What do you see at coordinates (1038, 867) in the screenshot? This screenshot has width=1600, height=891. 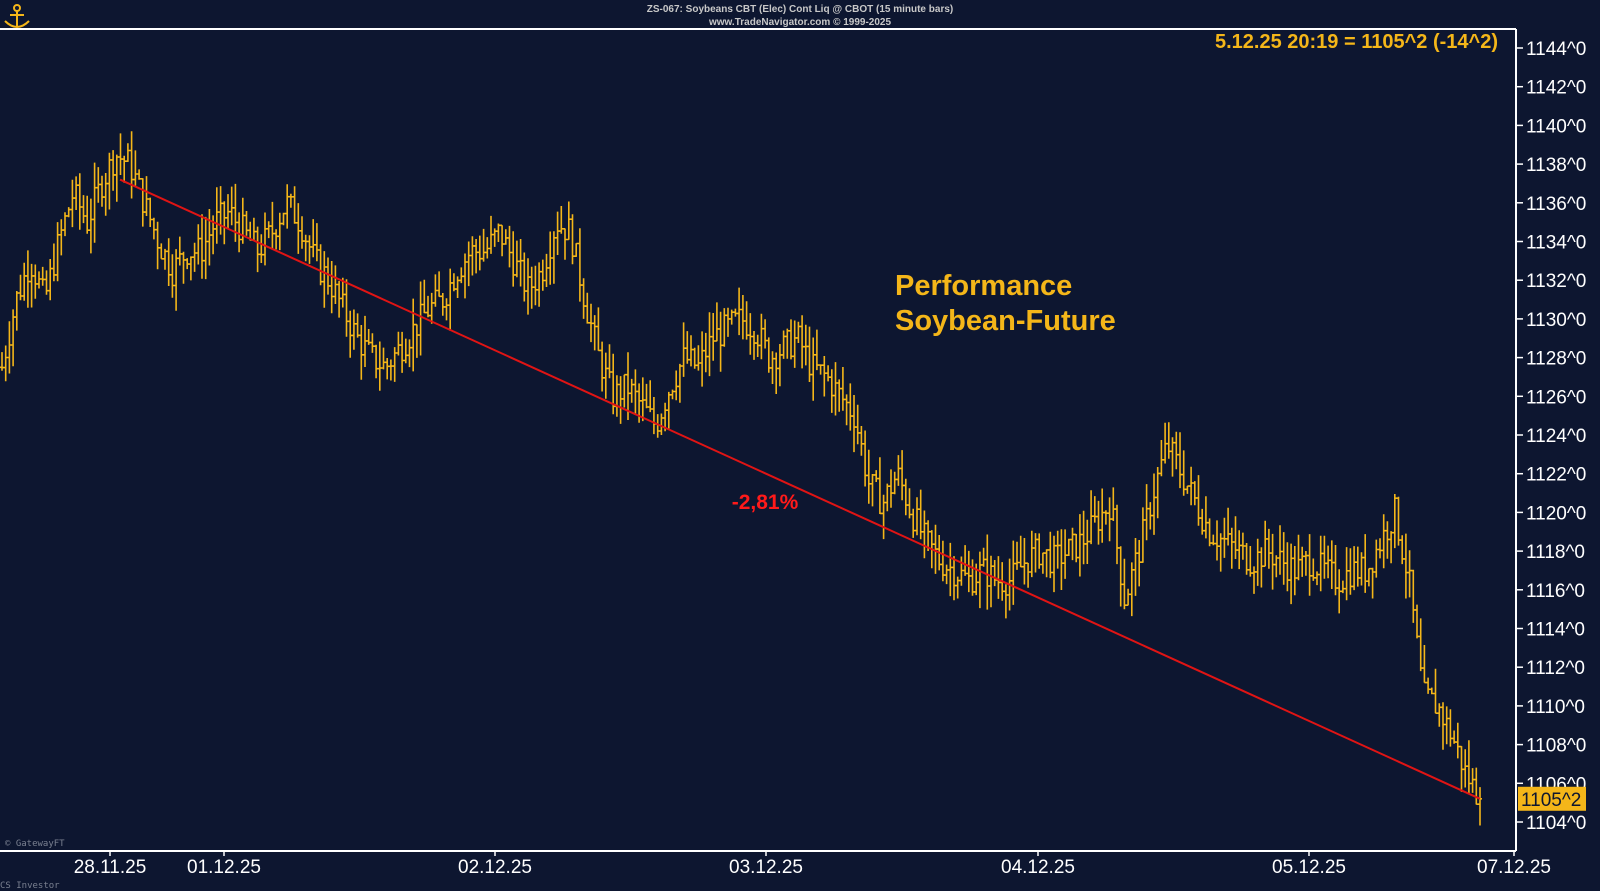 I see `x-tick-label: 04.12.25` at bounding box center [1038, 867].